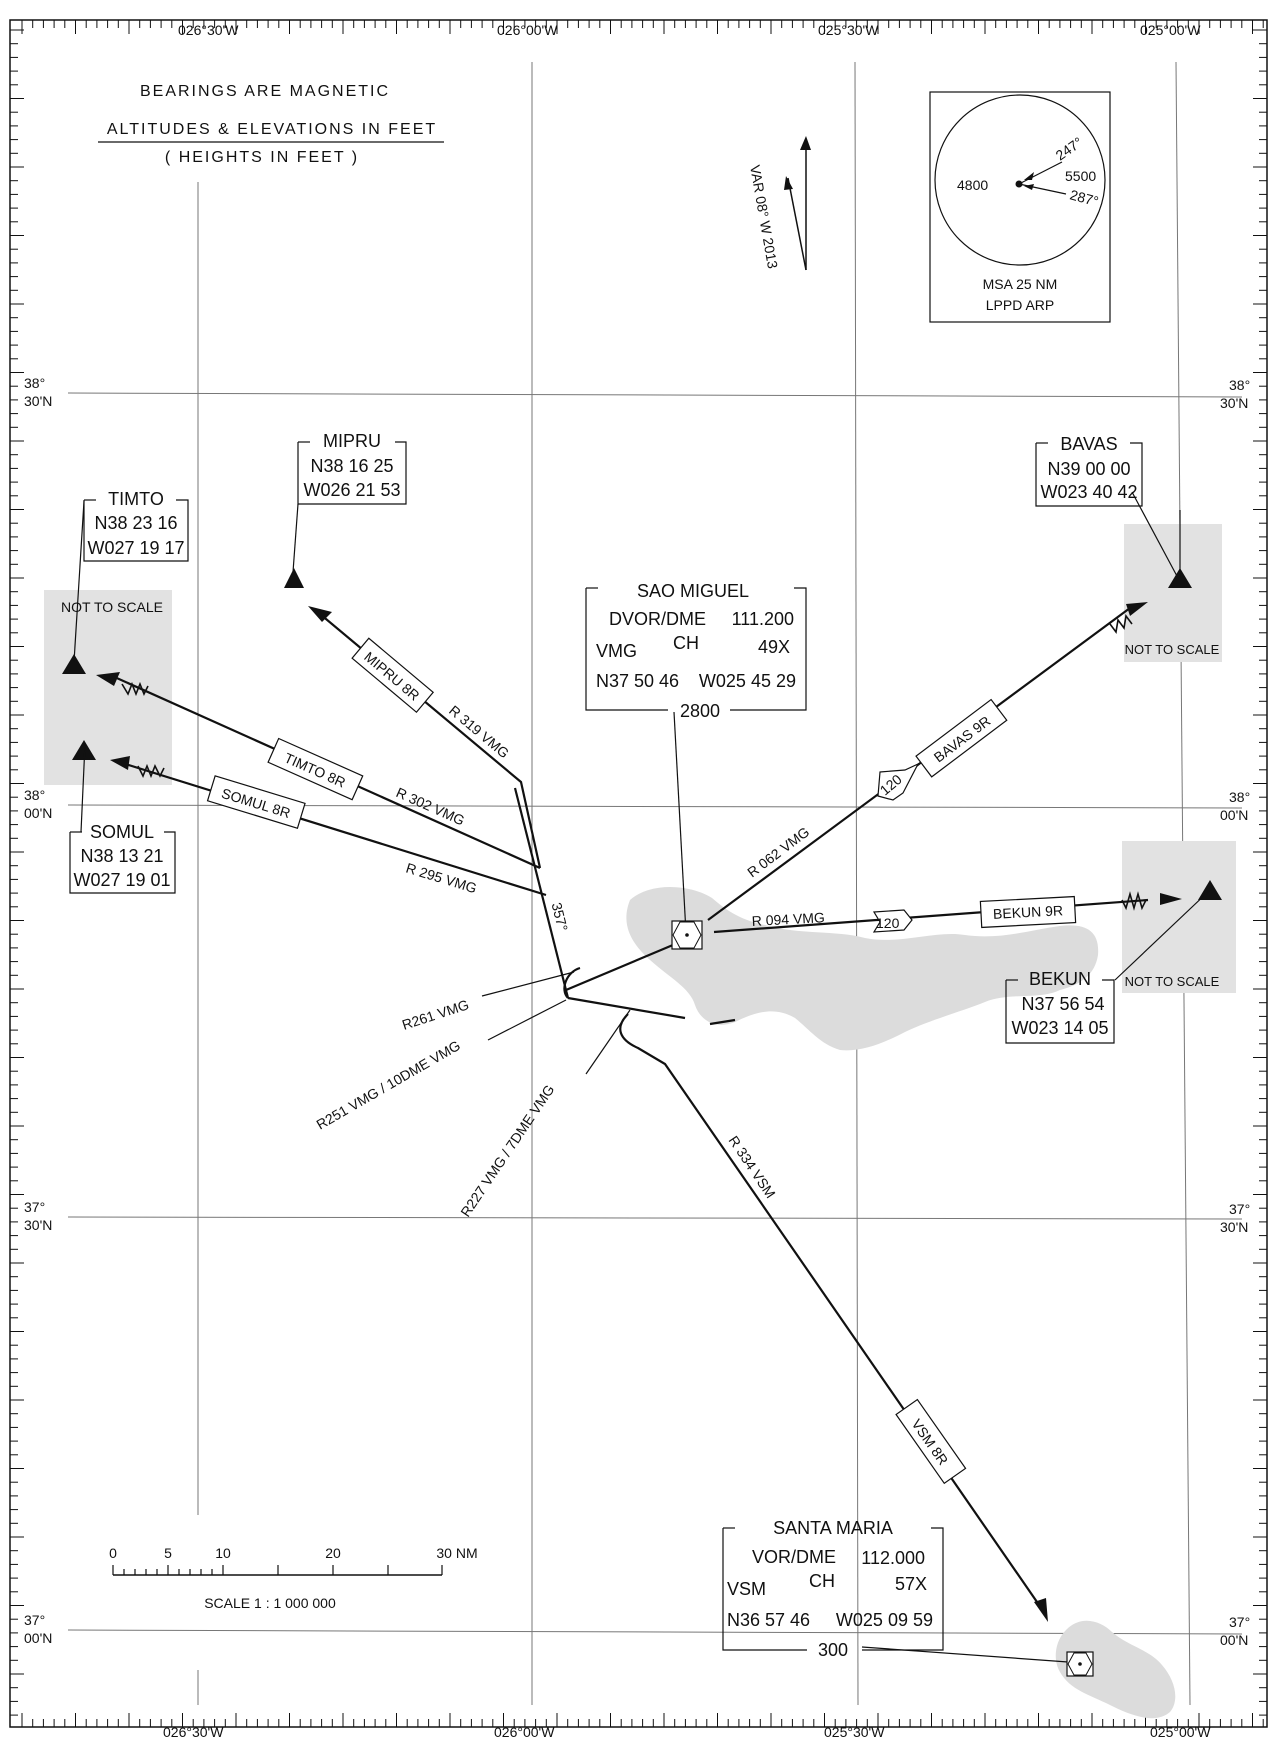 This screenshot has height=1747, width=1277. What do you see at coordinates (637, 681) in the screenshot?
I see `svg-text: N37 50 46` at bounding box center [637, 681].